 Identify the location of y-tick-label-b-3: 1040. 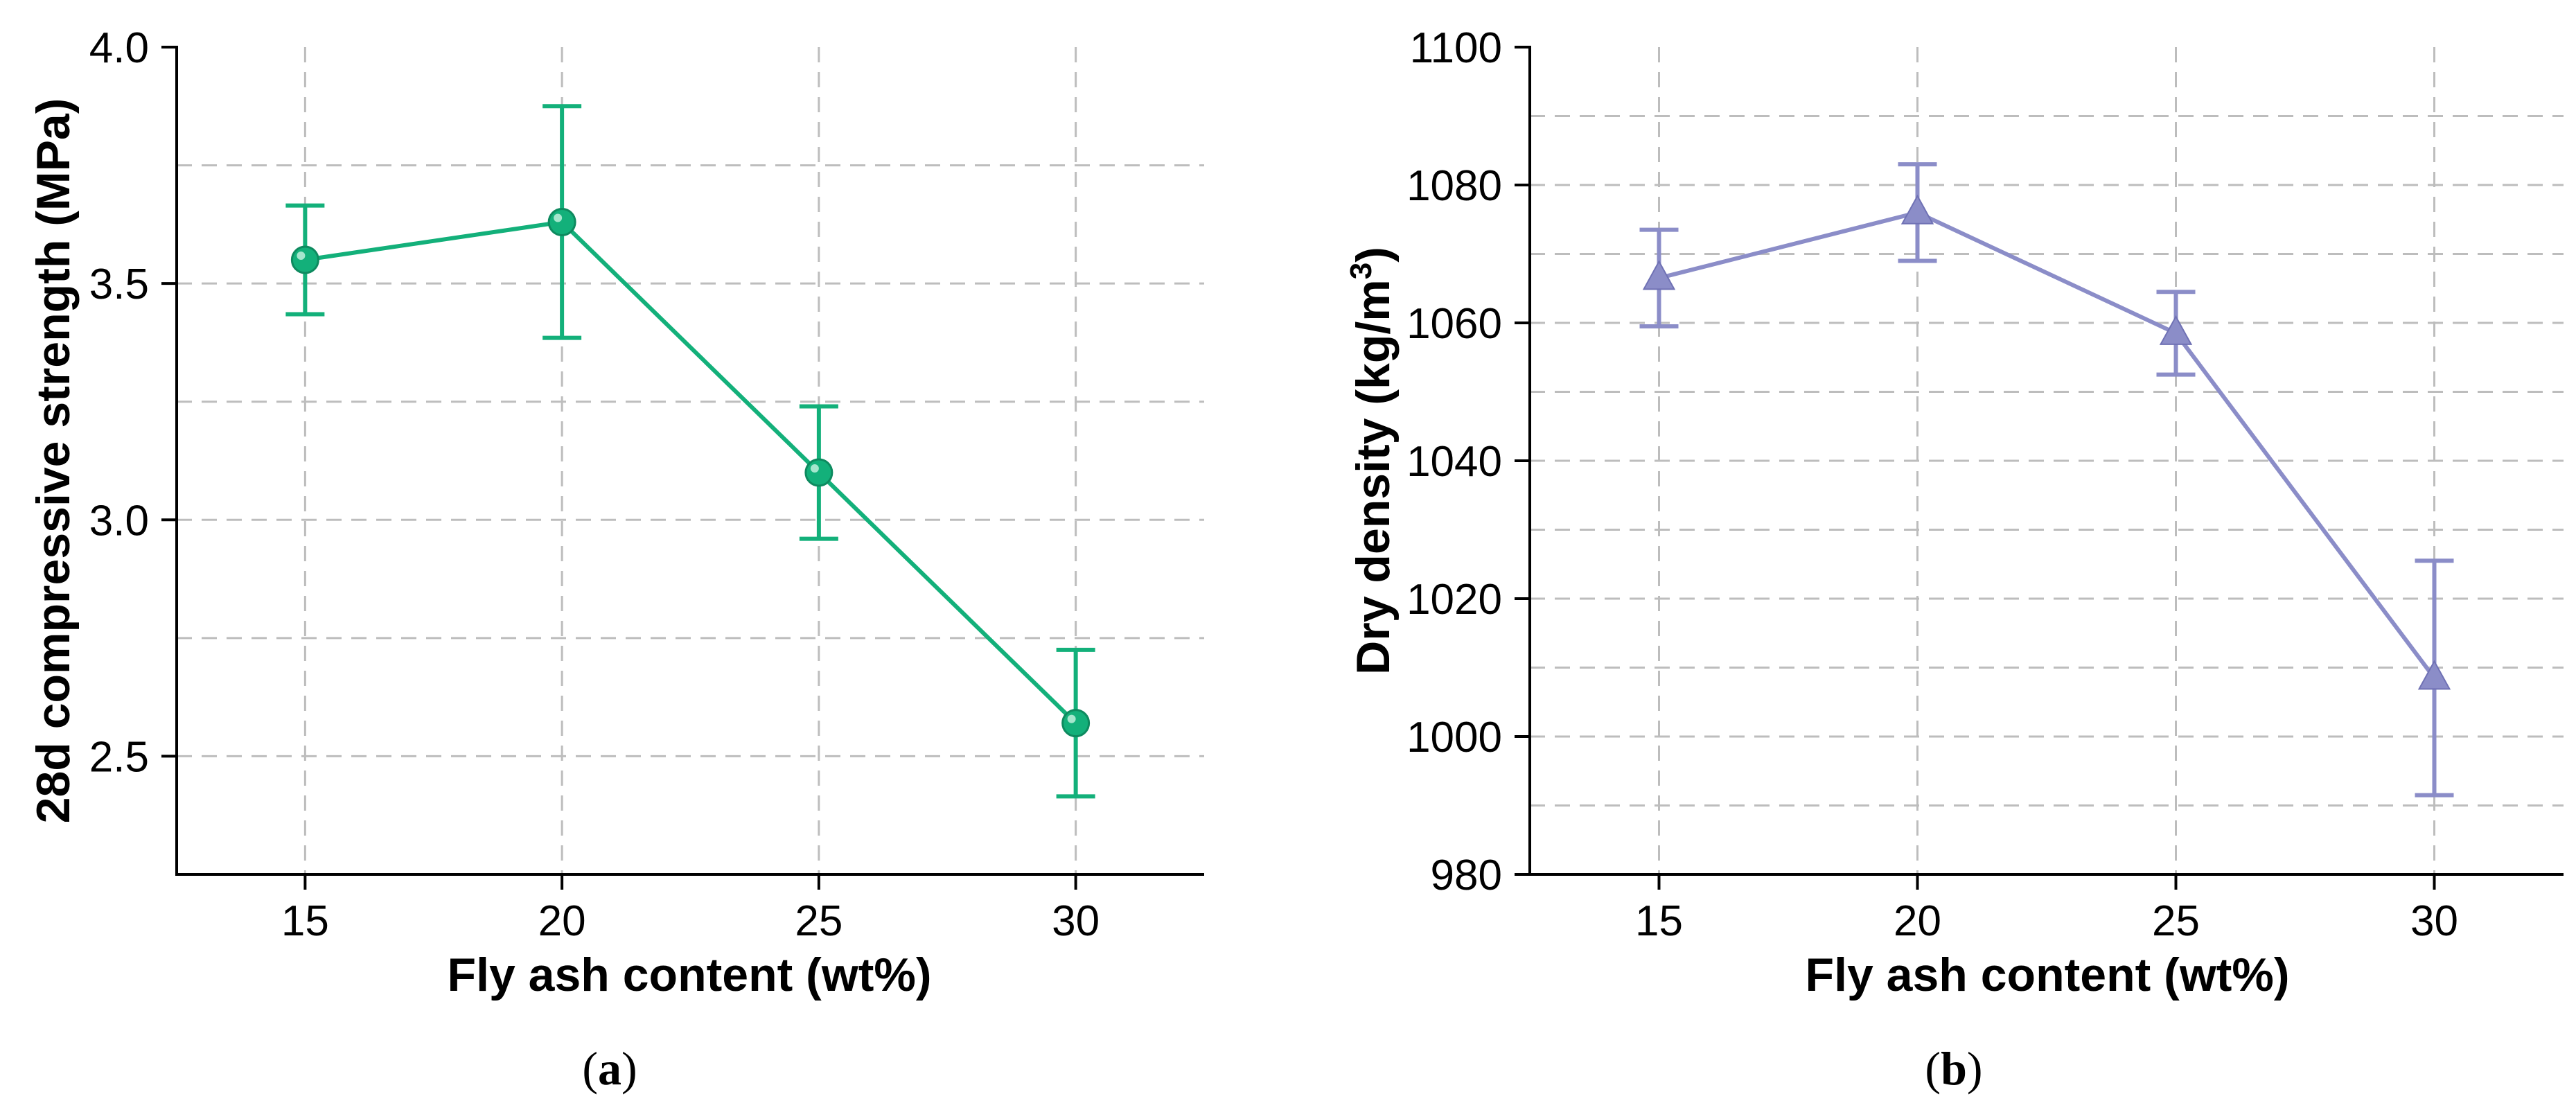
(1454, 462).